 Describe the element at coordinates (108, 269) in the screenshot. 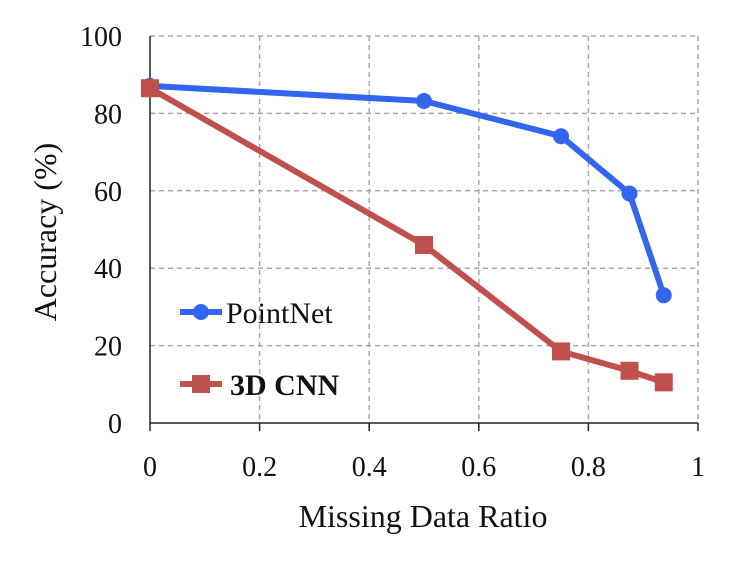

I see `y-tick-label: 40` at that location.